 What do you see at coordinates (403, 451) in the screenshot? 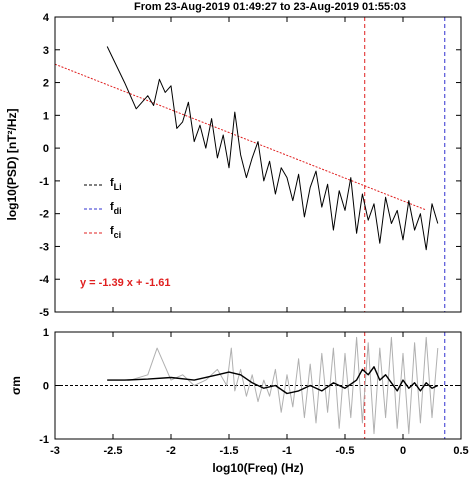
I see `x-tick-label: 0` at bounding box center [403, 451].